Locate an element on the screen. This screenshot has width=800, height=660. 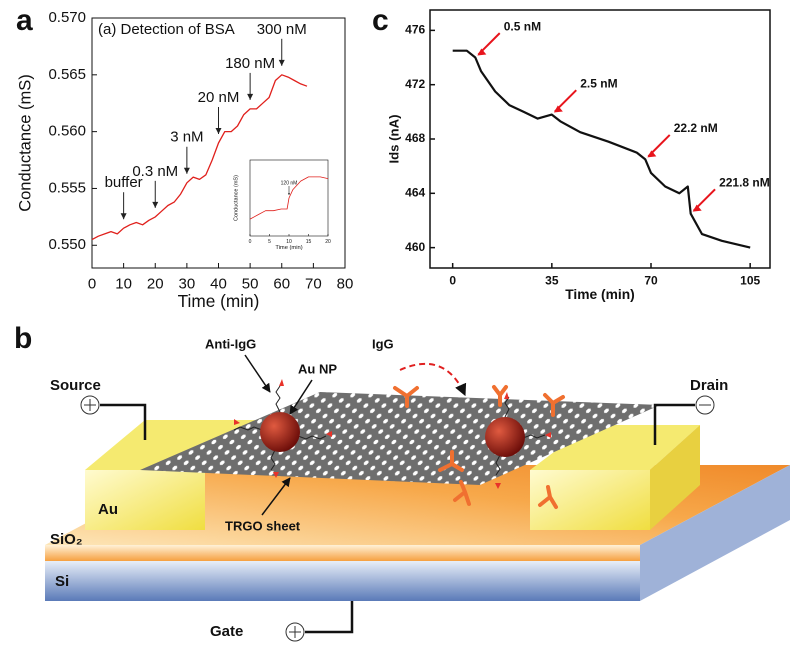
x-tick-label: 5 is located at coordinates (269, 242).